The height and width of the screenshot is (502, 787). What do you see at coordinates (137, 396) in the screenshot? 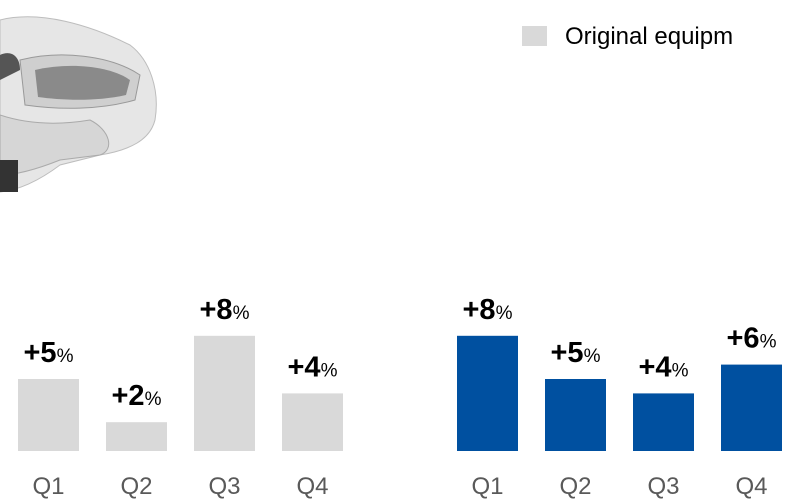
I see `value-label: +2%` at bounding box center [137, 396].